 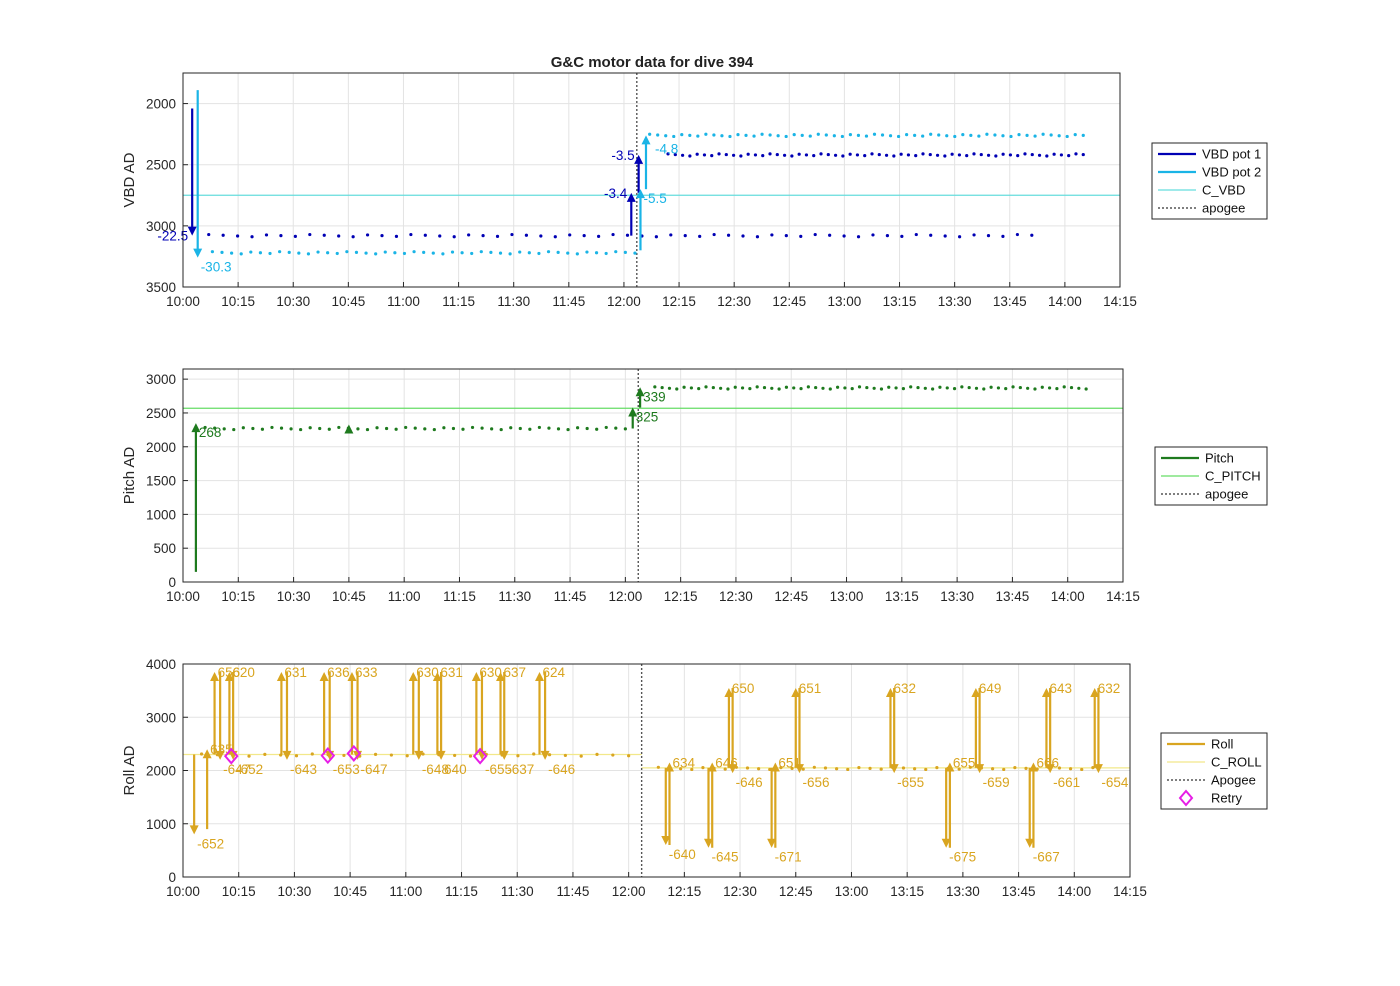 What do you see at coordinates (810, 688) in the screenshot?
I see `arrow-label: 651` at bounding box center [810, 688].